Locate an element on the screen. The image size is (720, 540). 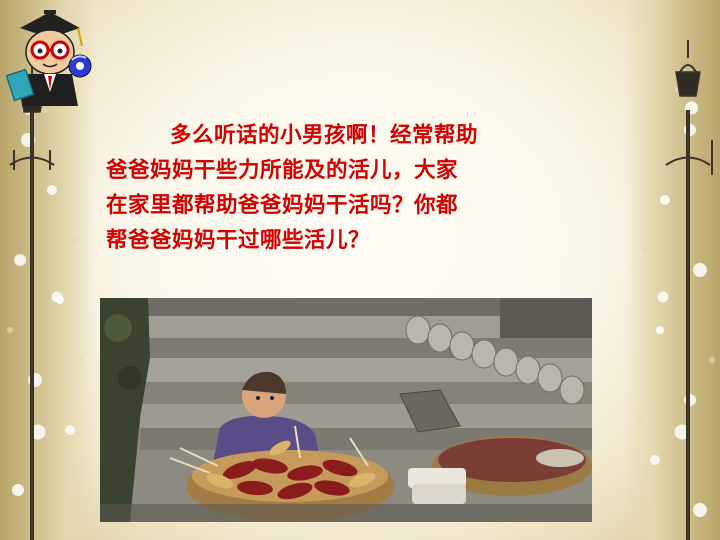
right-border-decoration is located at coordinates (672, 270).